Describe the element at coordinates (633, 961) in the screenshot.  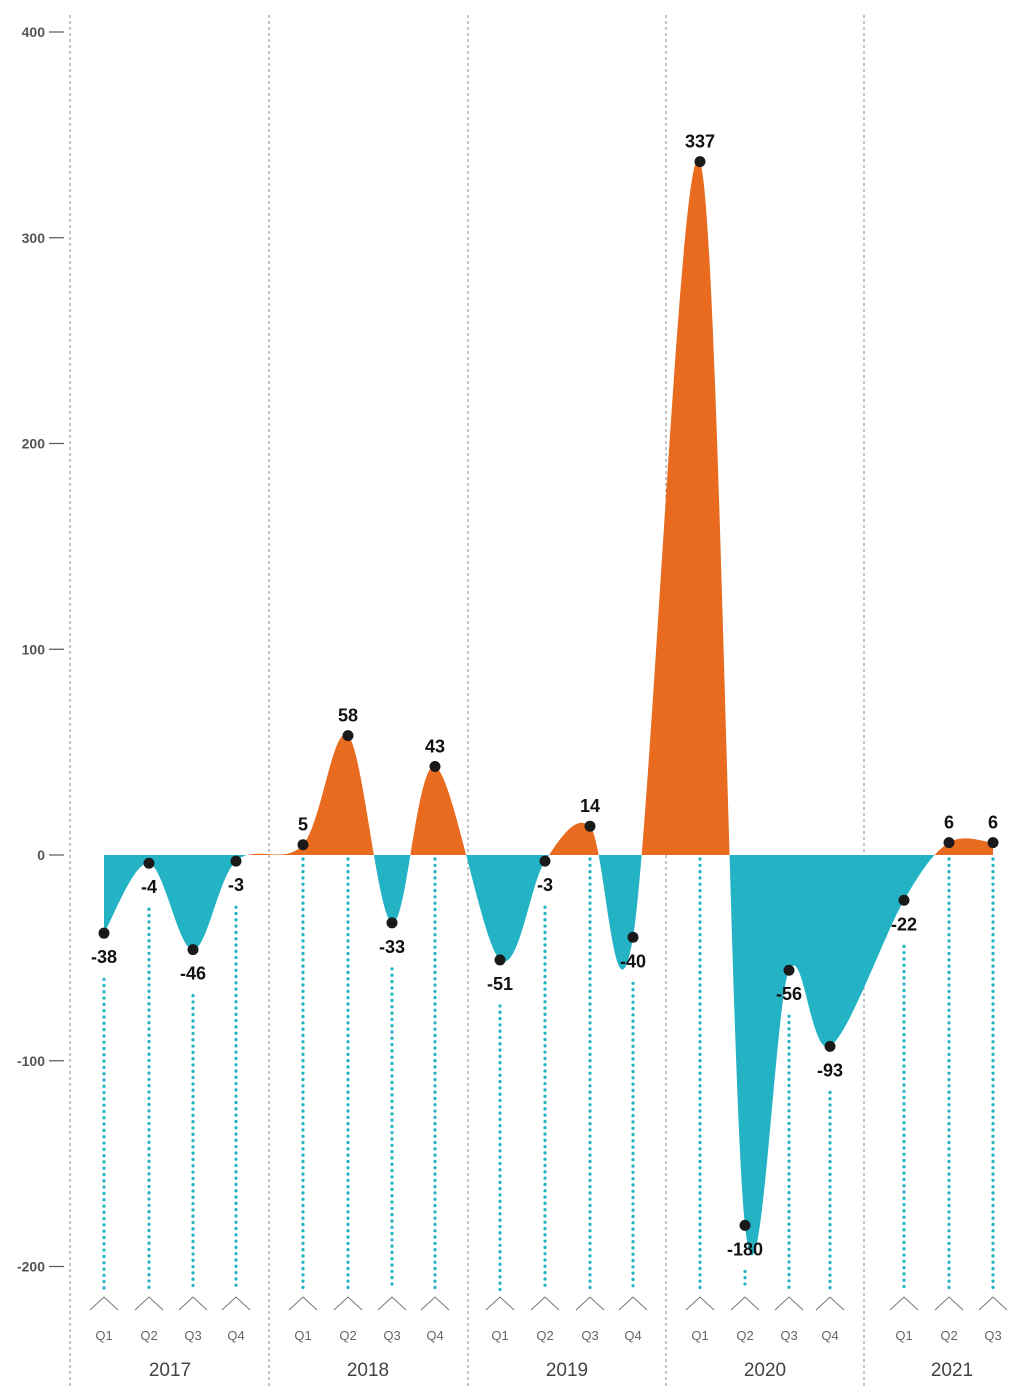
I see `value-label-2019-Q4: -40` at that location.